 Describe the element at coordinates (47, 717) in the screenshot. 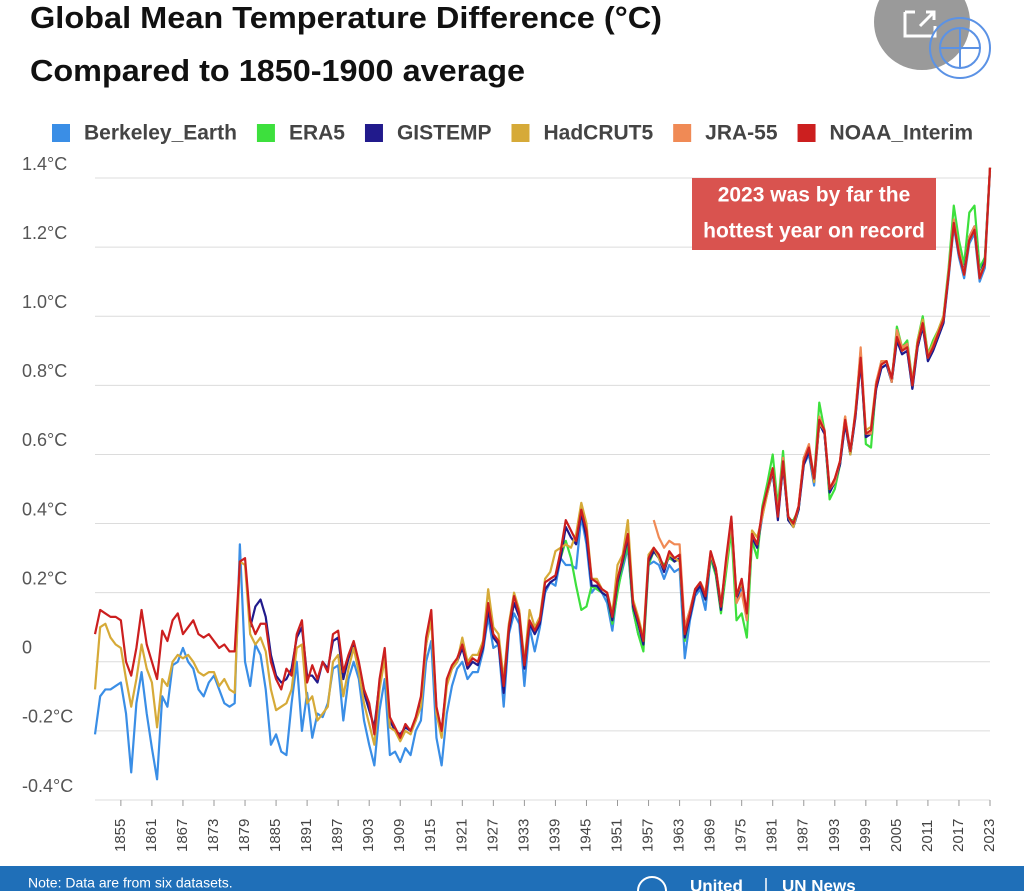

I see `y-tick-label: -0.2°C` at that location.